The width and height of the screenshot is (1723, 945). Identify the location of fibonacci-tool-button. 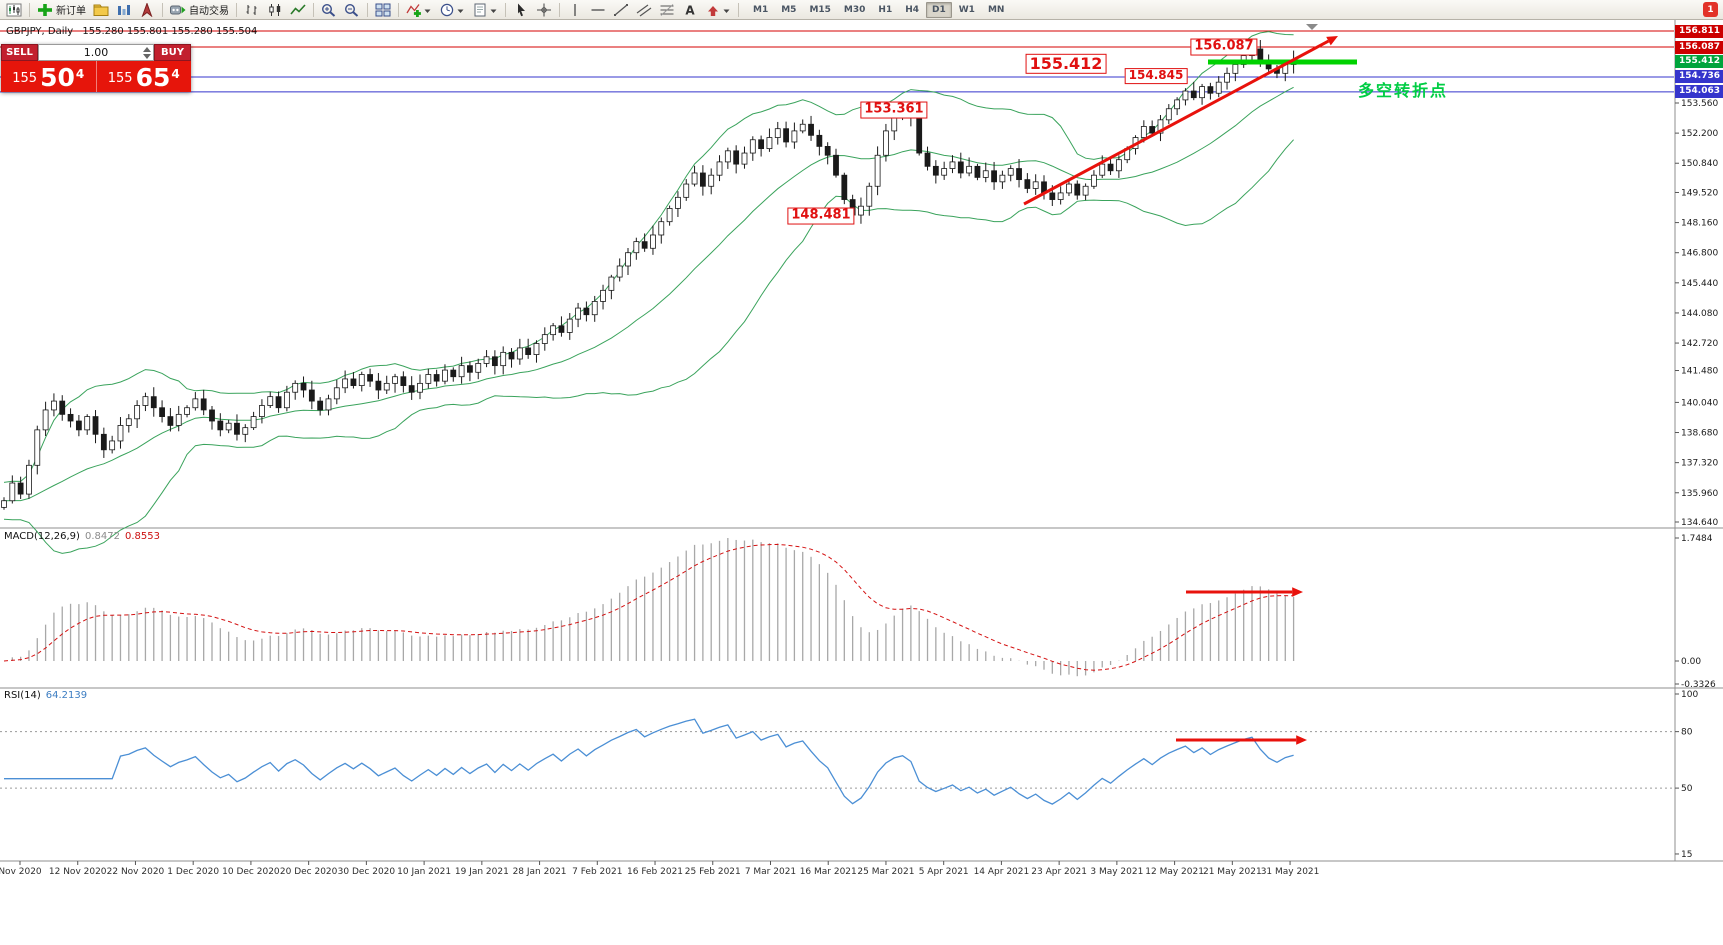
(667, 10).